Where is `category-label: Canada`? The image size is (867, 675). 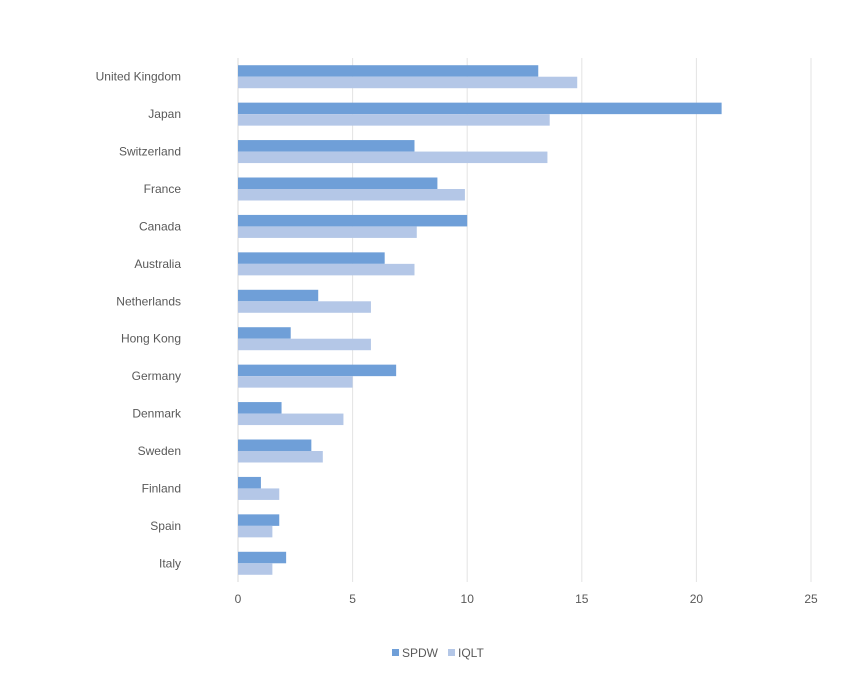
category-label: Canada is located at coordinates (160, 226).